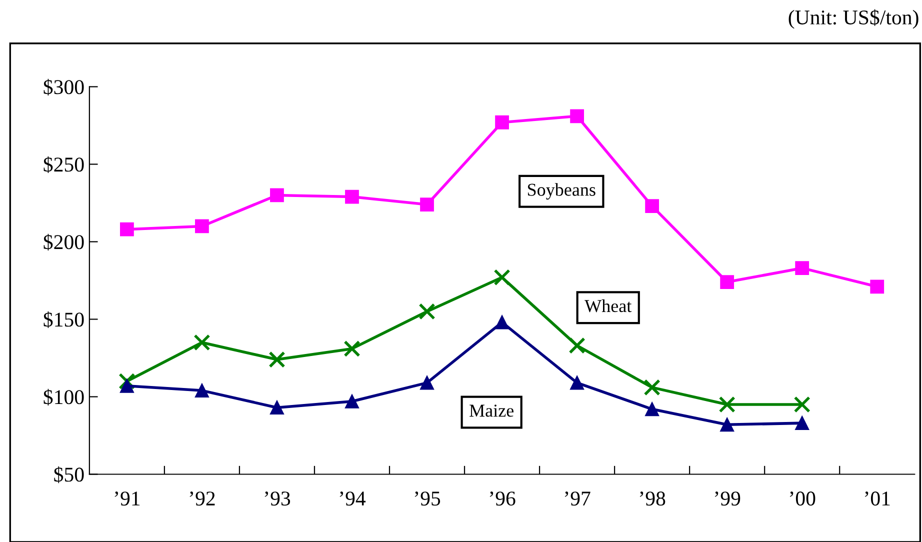  Describe the element at coordinates (277, 499) in the screenshot. I see `x-tick-label: ’93` at that location.